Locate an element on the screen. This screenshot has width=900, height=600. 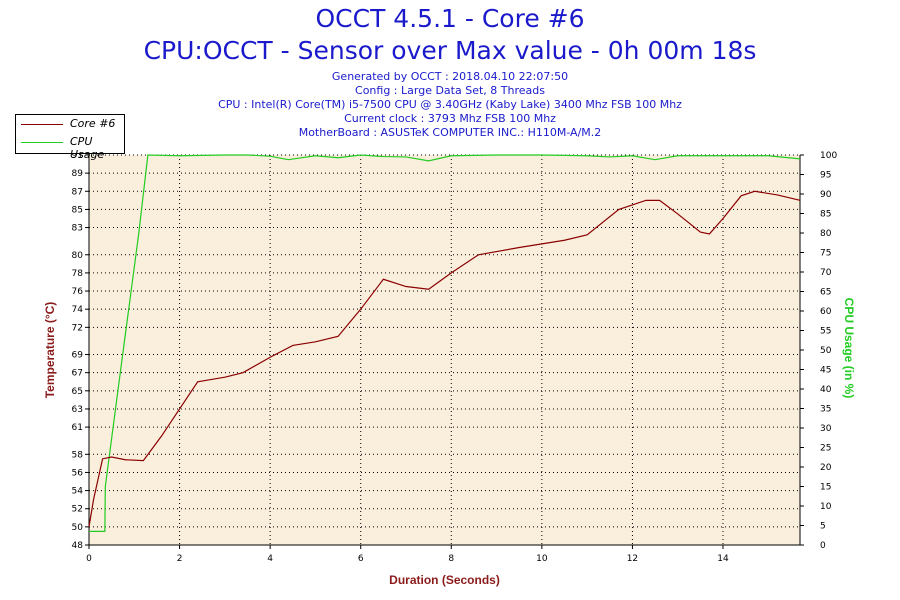
y-tick-label: 56 is located at coordinates (78, 473).